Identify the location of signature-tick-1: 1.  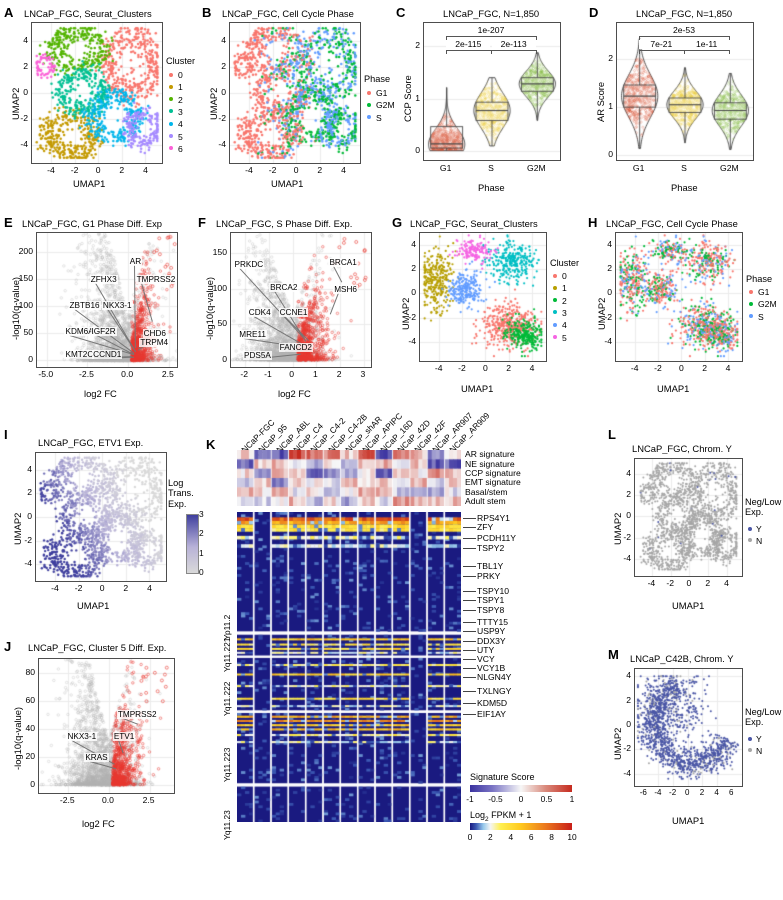
(572, 799).